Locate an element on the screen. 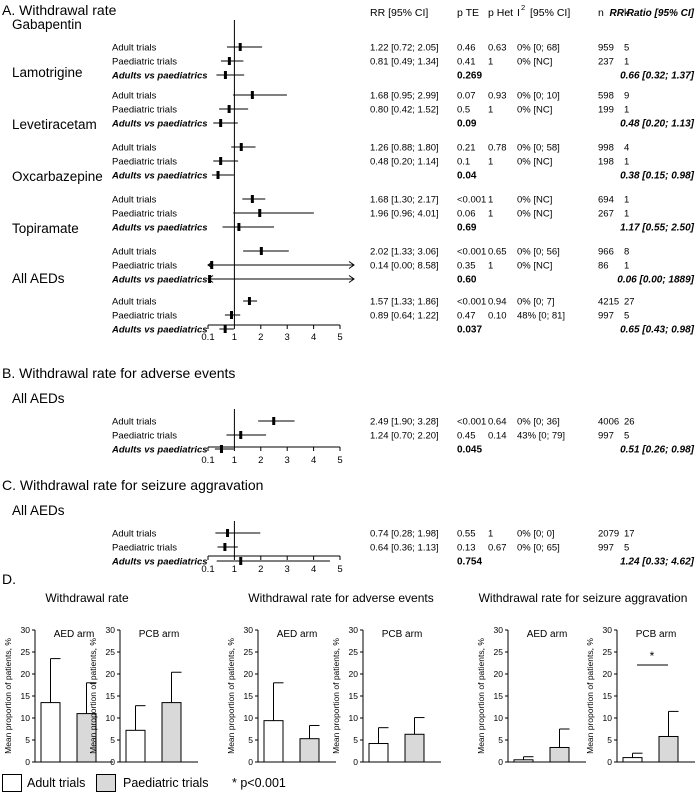 This screenshot has width=698, height=800. phet-value: 0.64 is located at coordinates (497, 422).